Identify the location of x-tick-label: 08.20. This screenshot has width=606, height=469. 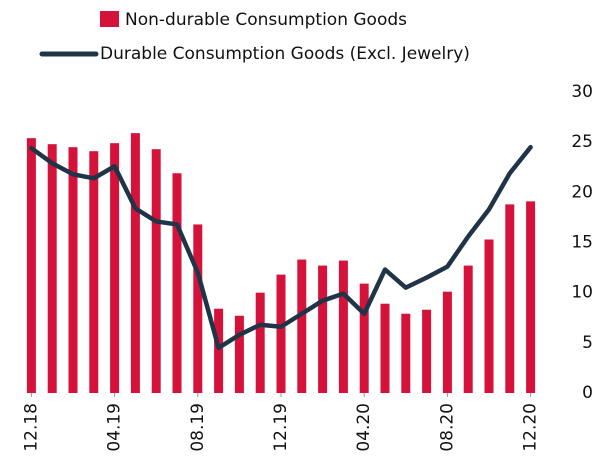
(447, 427).